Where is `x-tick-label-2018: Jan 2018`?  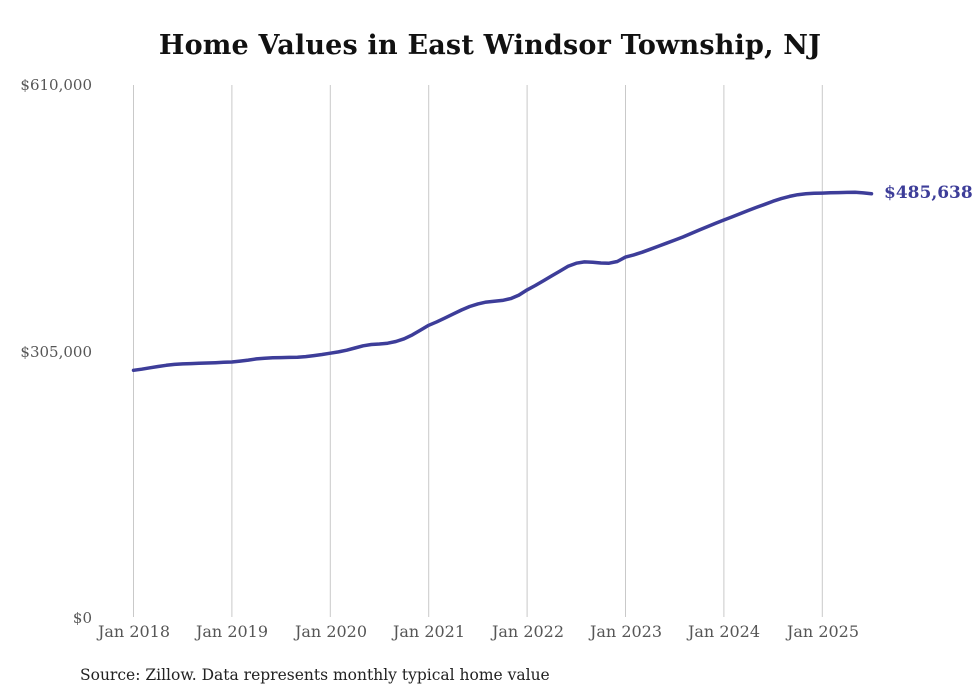 x-tick-label-2018: Jan 2018 is located at coordinates (134, 631).